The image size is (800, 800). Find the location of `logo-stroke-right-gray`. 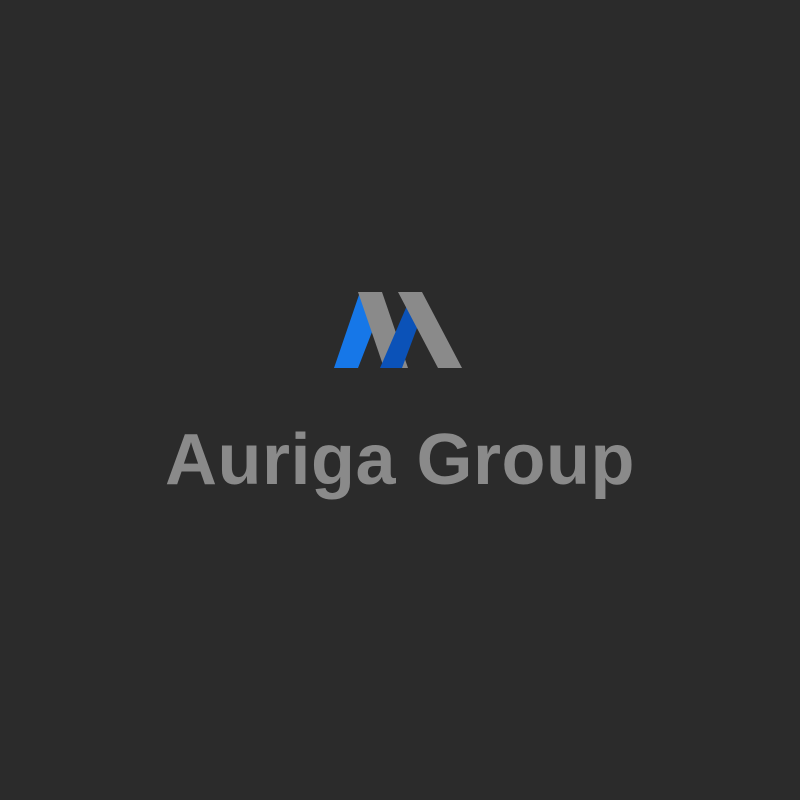

logo-stroke-right-gray is located at coordinates (430, 330).